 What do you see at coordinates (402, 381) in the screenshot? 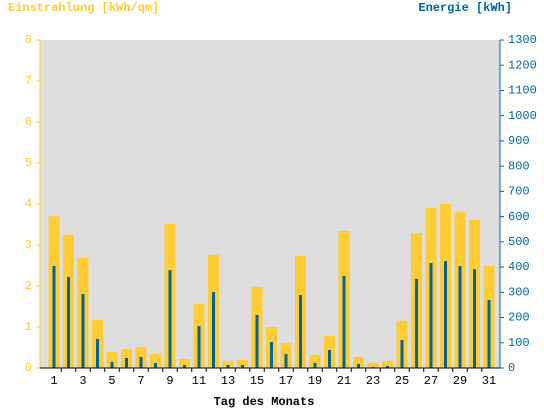
I see `x-tick-label: 25` at bounding box center [402, 381].